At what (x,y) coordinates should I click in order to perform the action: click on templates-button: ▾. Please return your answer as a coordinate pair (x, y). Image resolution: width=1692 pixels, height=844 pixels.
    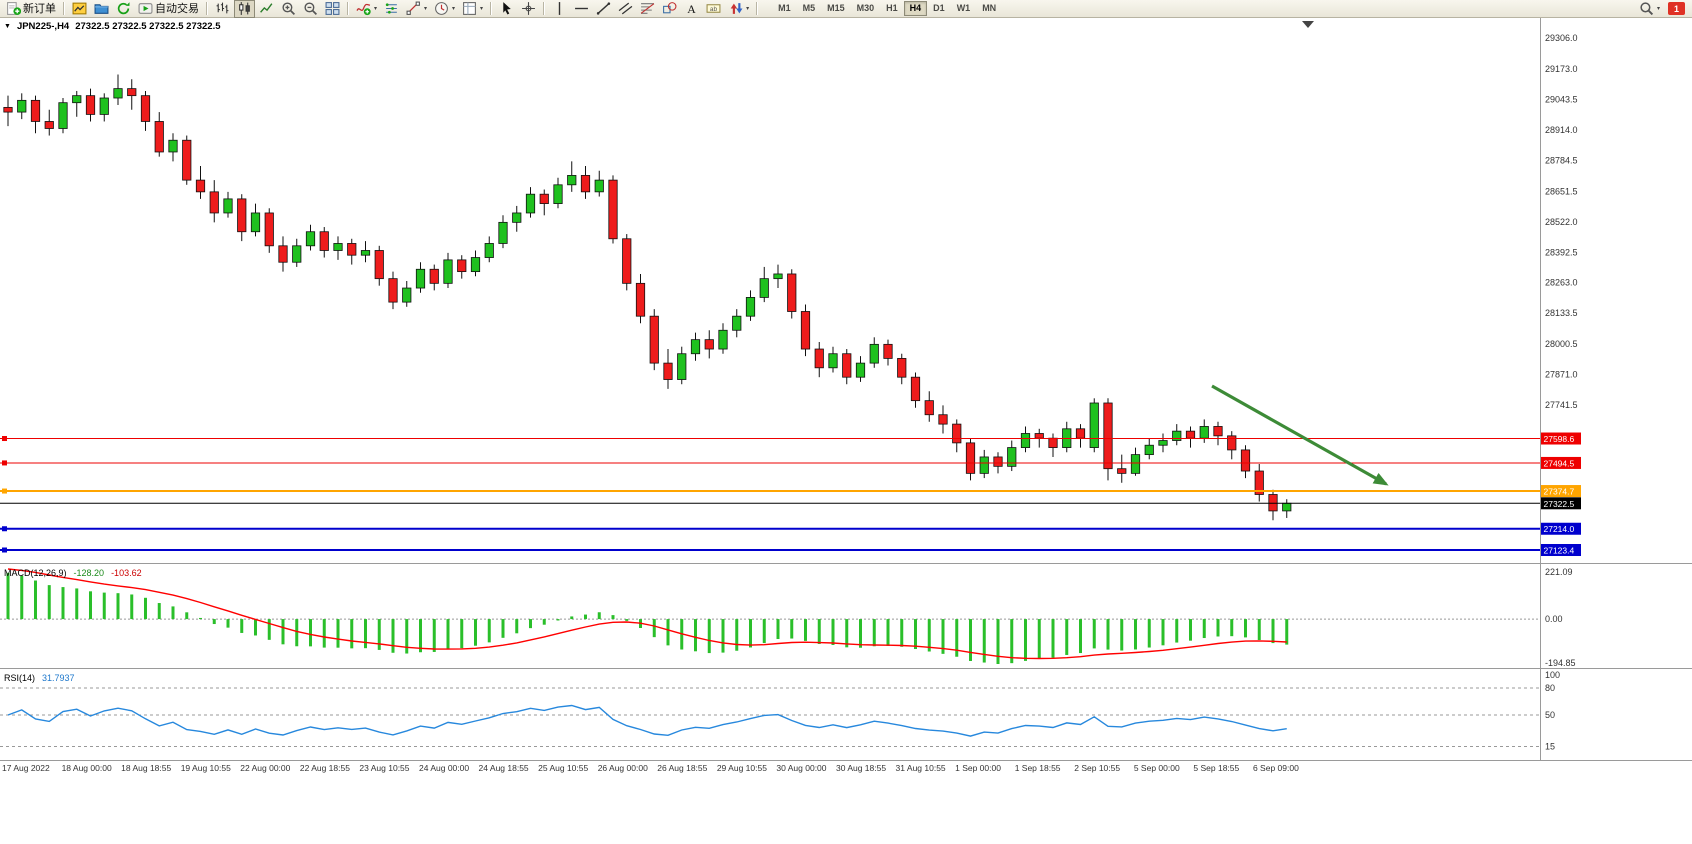
    Looking at the image, I should click on (472, 9).